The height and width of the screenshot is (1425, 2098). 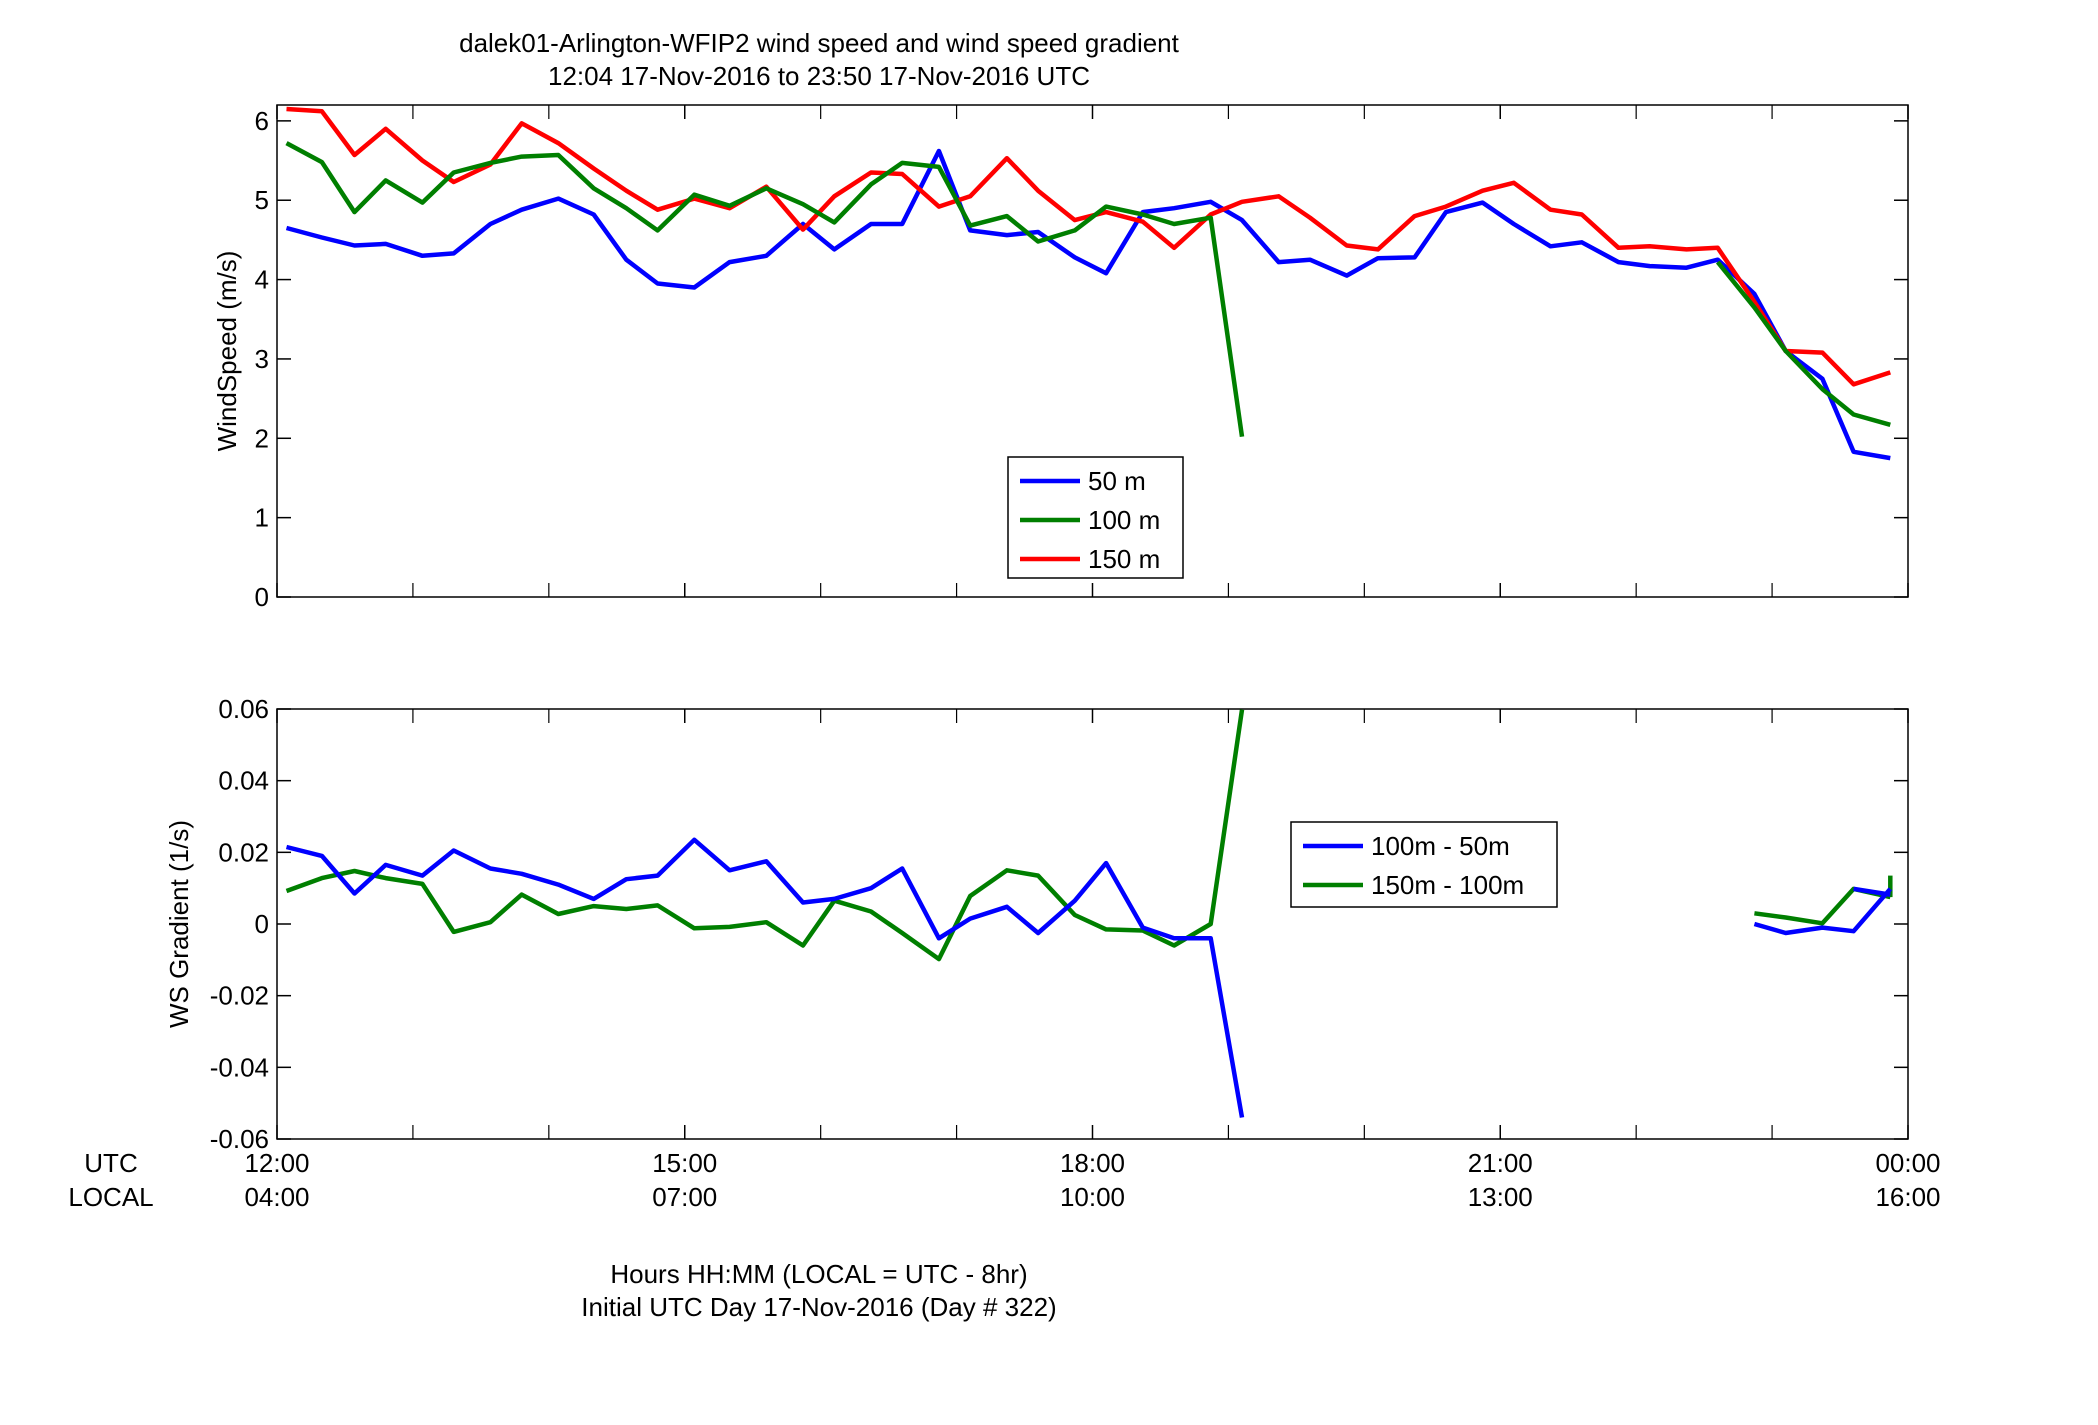 What do you see at coordinates (818, 1274) in the screenshot?
I see `x-axis-label-line1: Hours HH:MM (LOCAL = UTC - 8hr)` at bounding box center [818, 1274].